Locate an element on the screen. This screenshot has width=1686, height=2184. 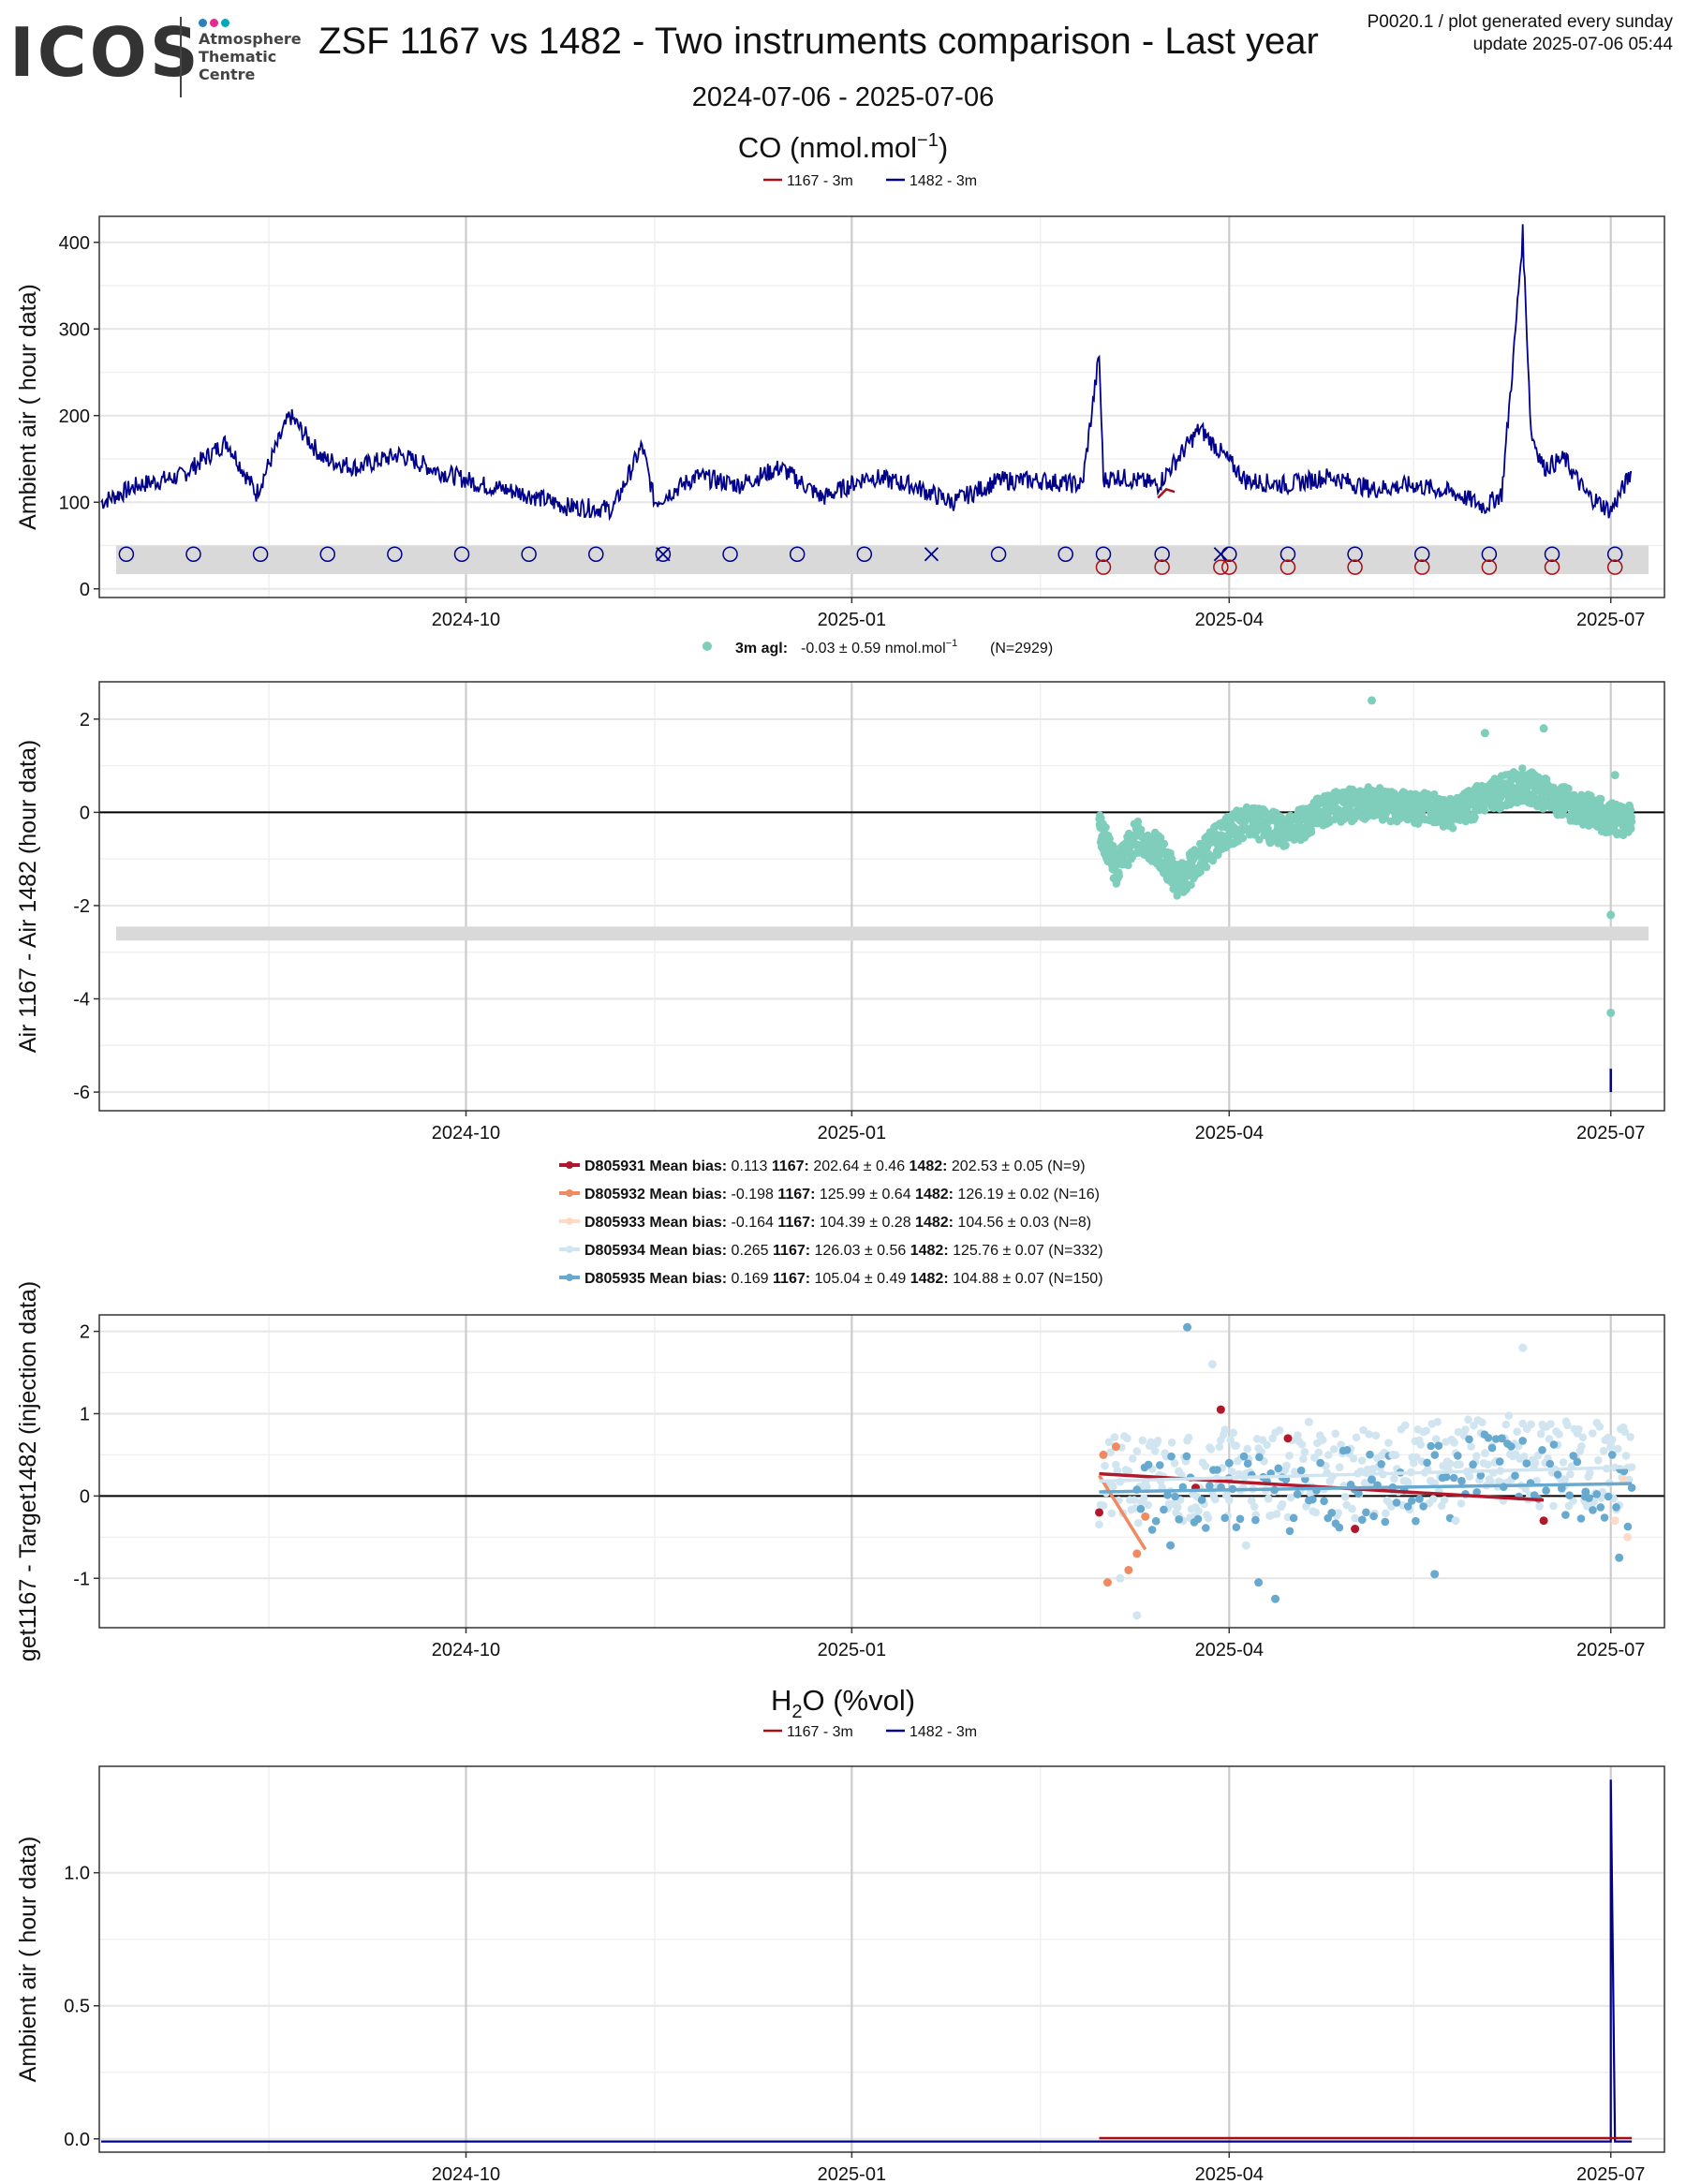
target-legend-part: 125.99 ± 0.64 is located at coordinates (865, 1195).